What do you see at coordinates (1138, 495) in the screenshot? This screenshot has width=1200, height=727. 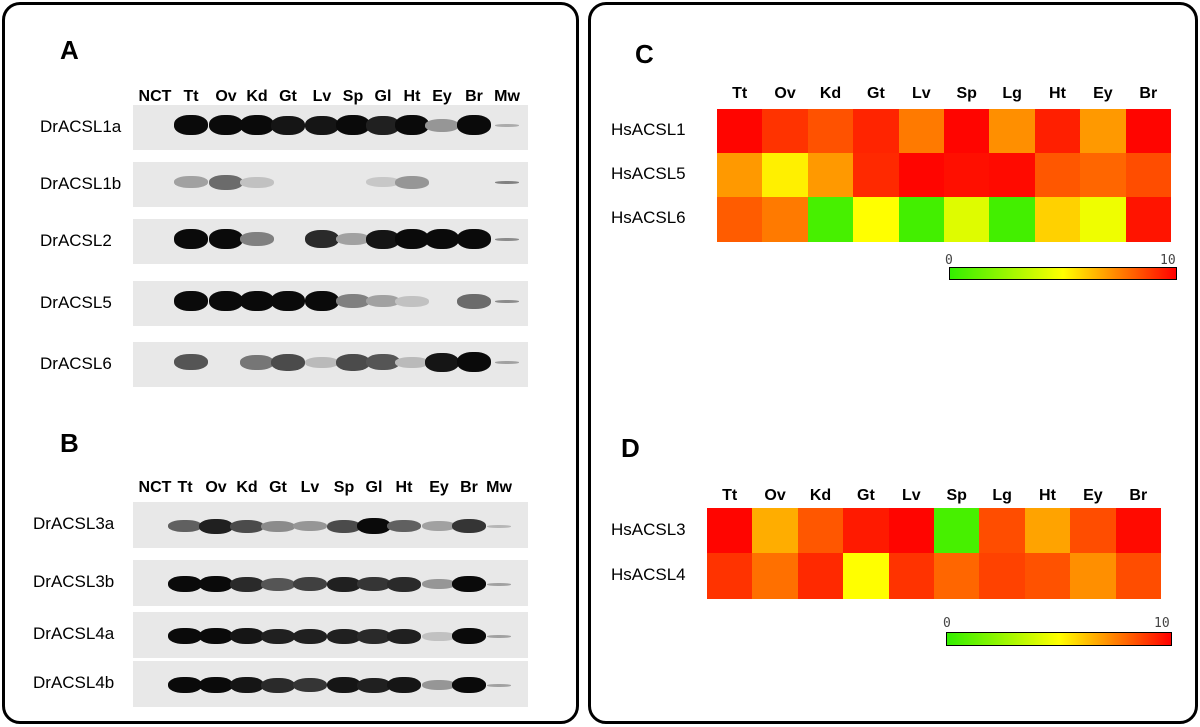 I see `tissue-label-br: Br` at bounding box center [1138, 495].